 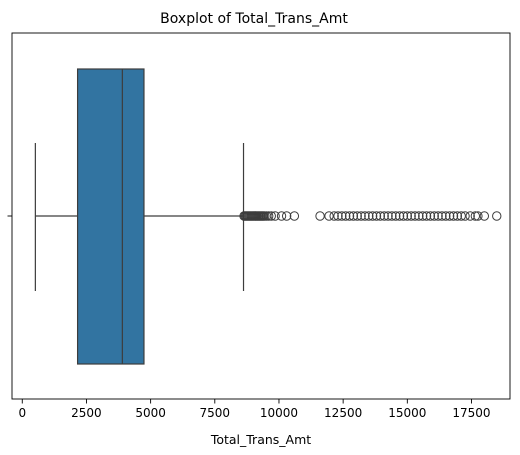 What do you see at coordinates (254, 19) in the screenshot?
I see `chart-title: Boxplot of Total_Trans_Amt` at bounding box center [254, 19].